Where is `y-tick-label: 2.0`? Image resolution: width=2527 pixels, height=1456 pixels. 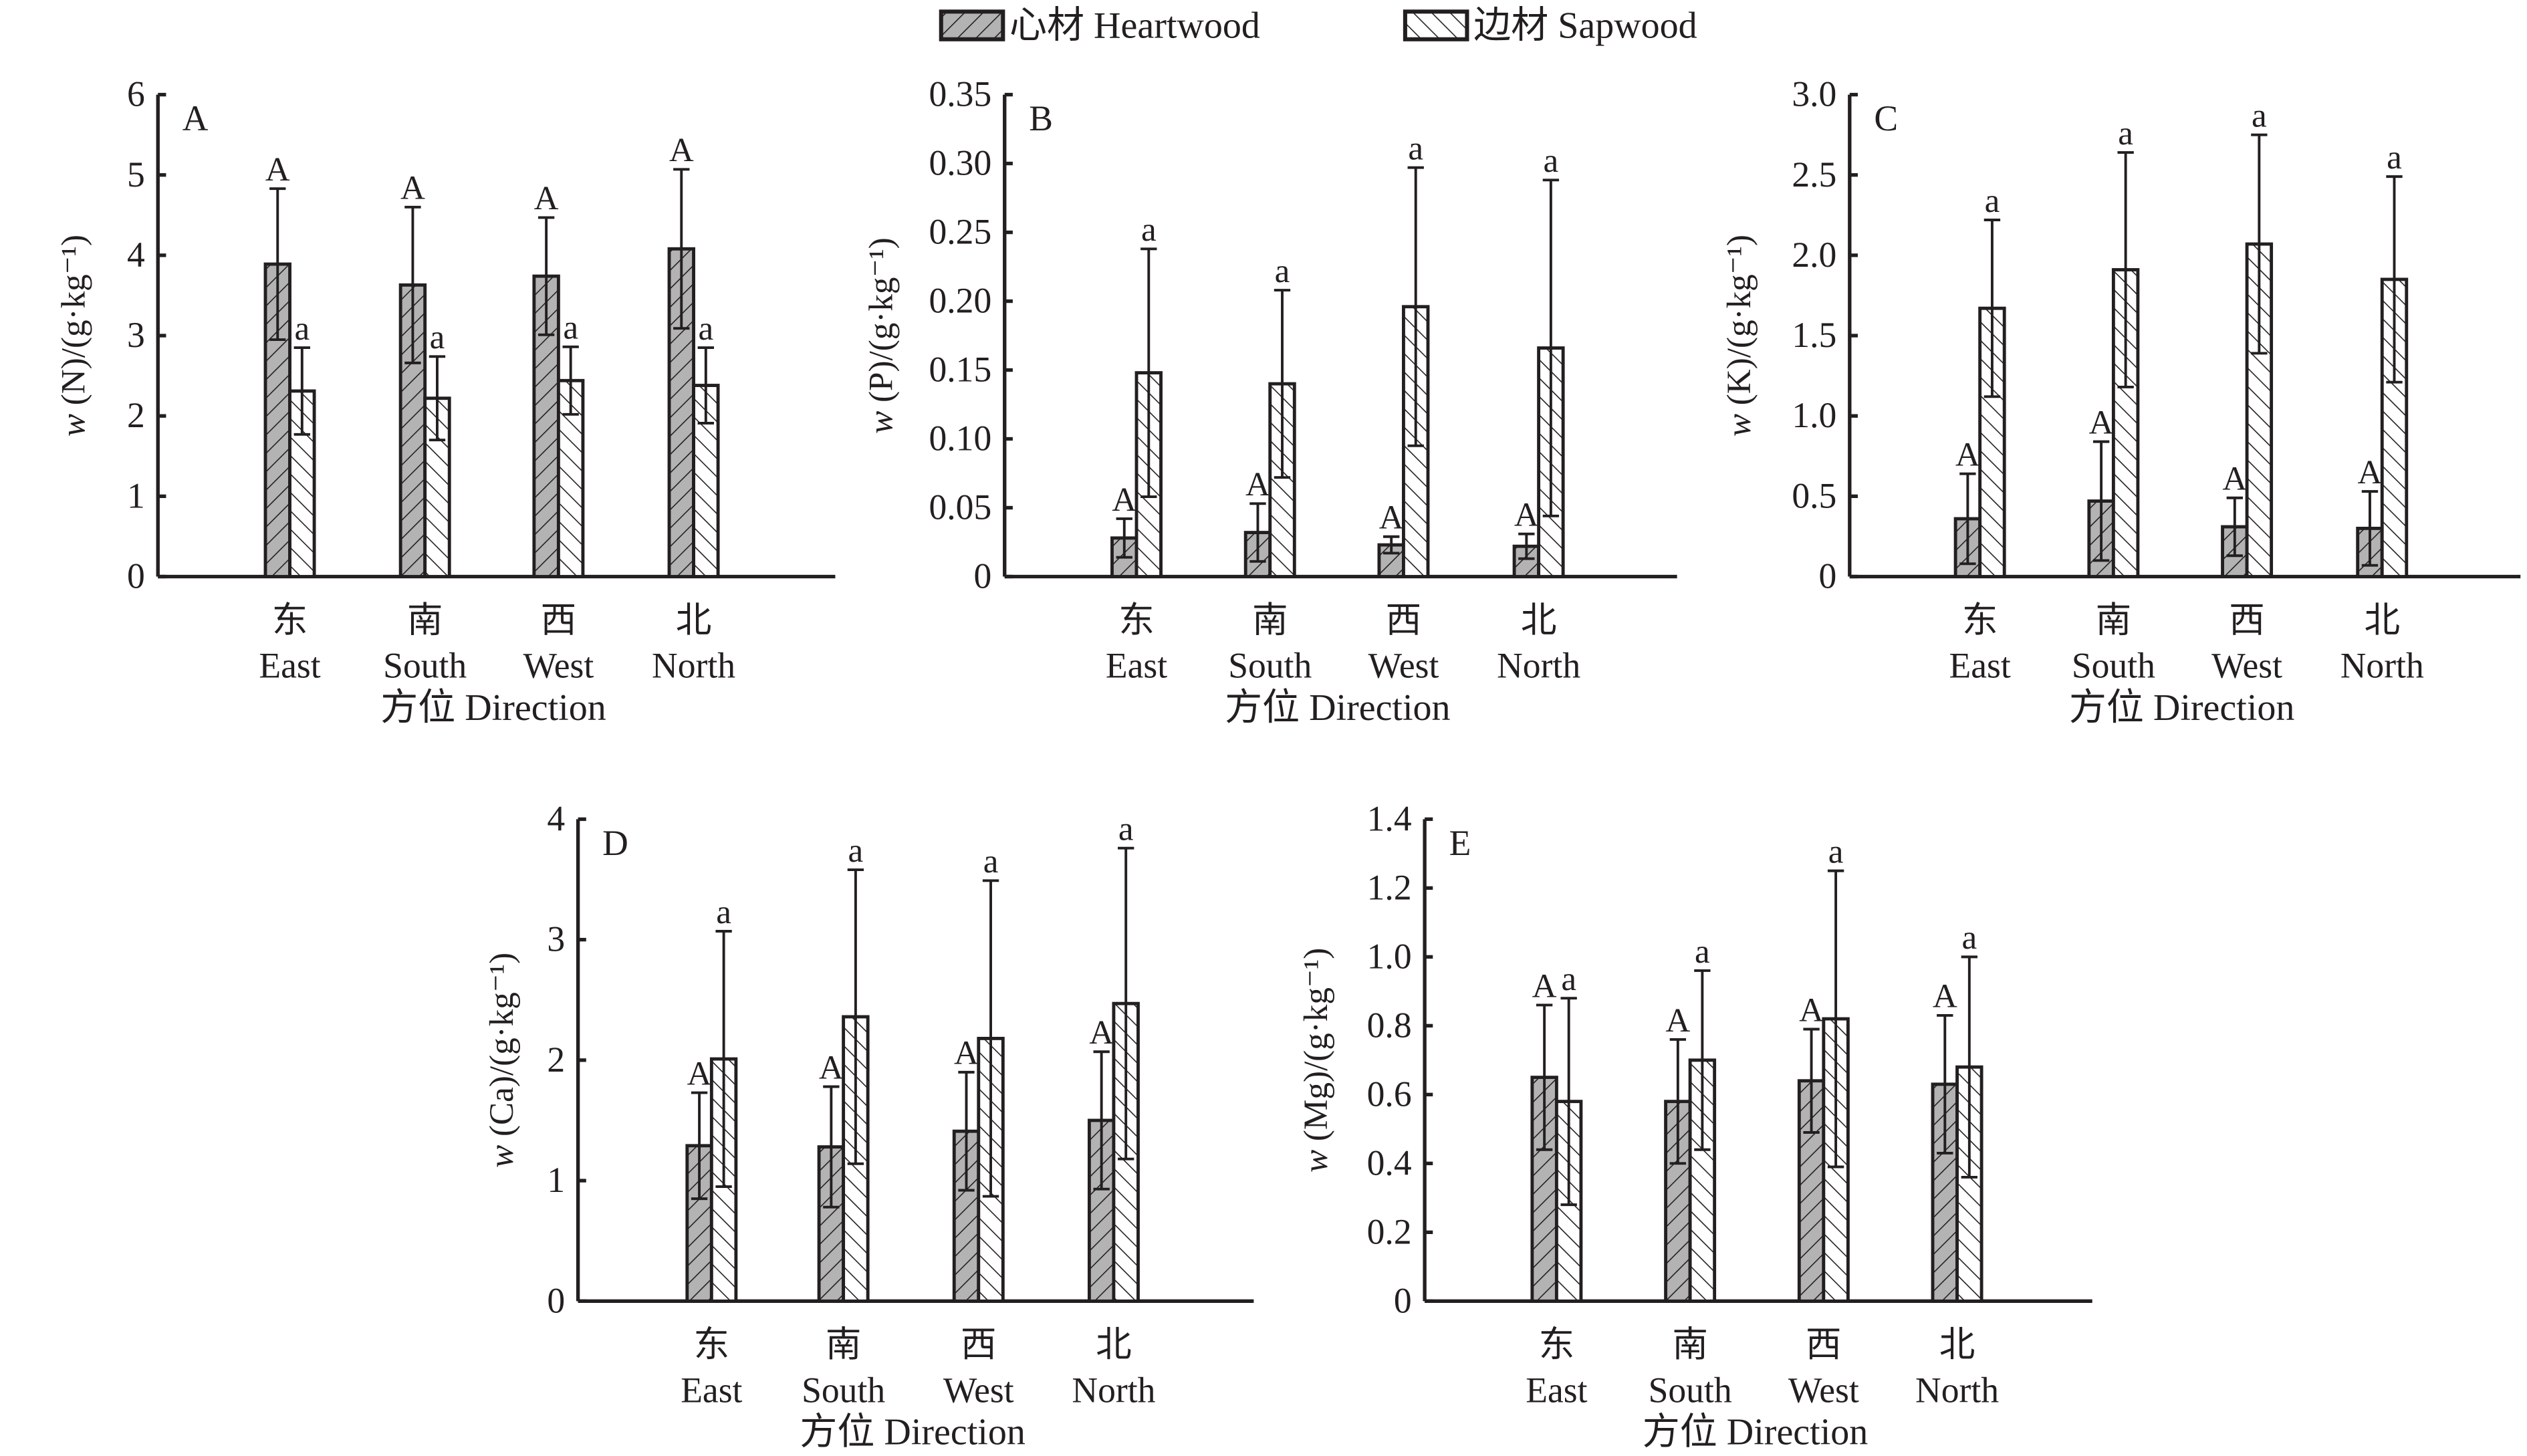
y-tick-label: 2.0 is located at coordinates (1814, 255).